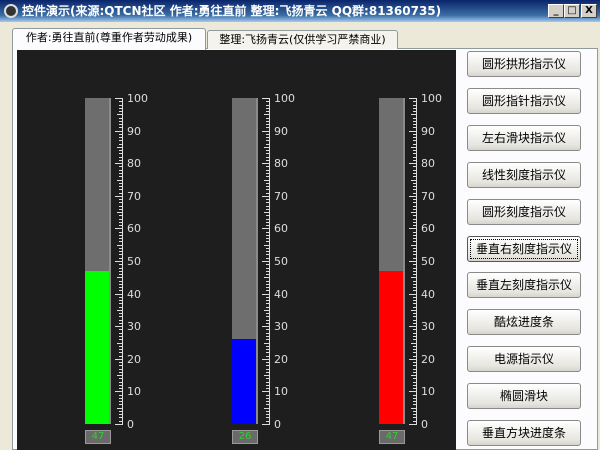  I want to click on demo-button: 垂直方块进度条, so click(524, 433).